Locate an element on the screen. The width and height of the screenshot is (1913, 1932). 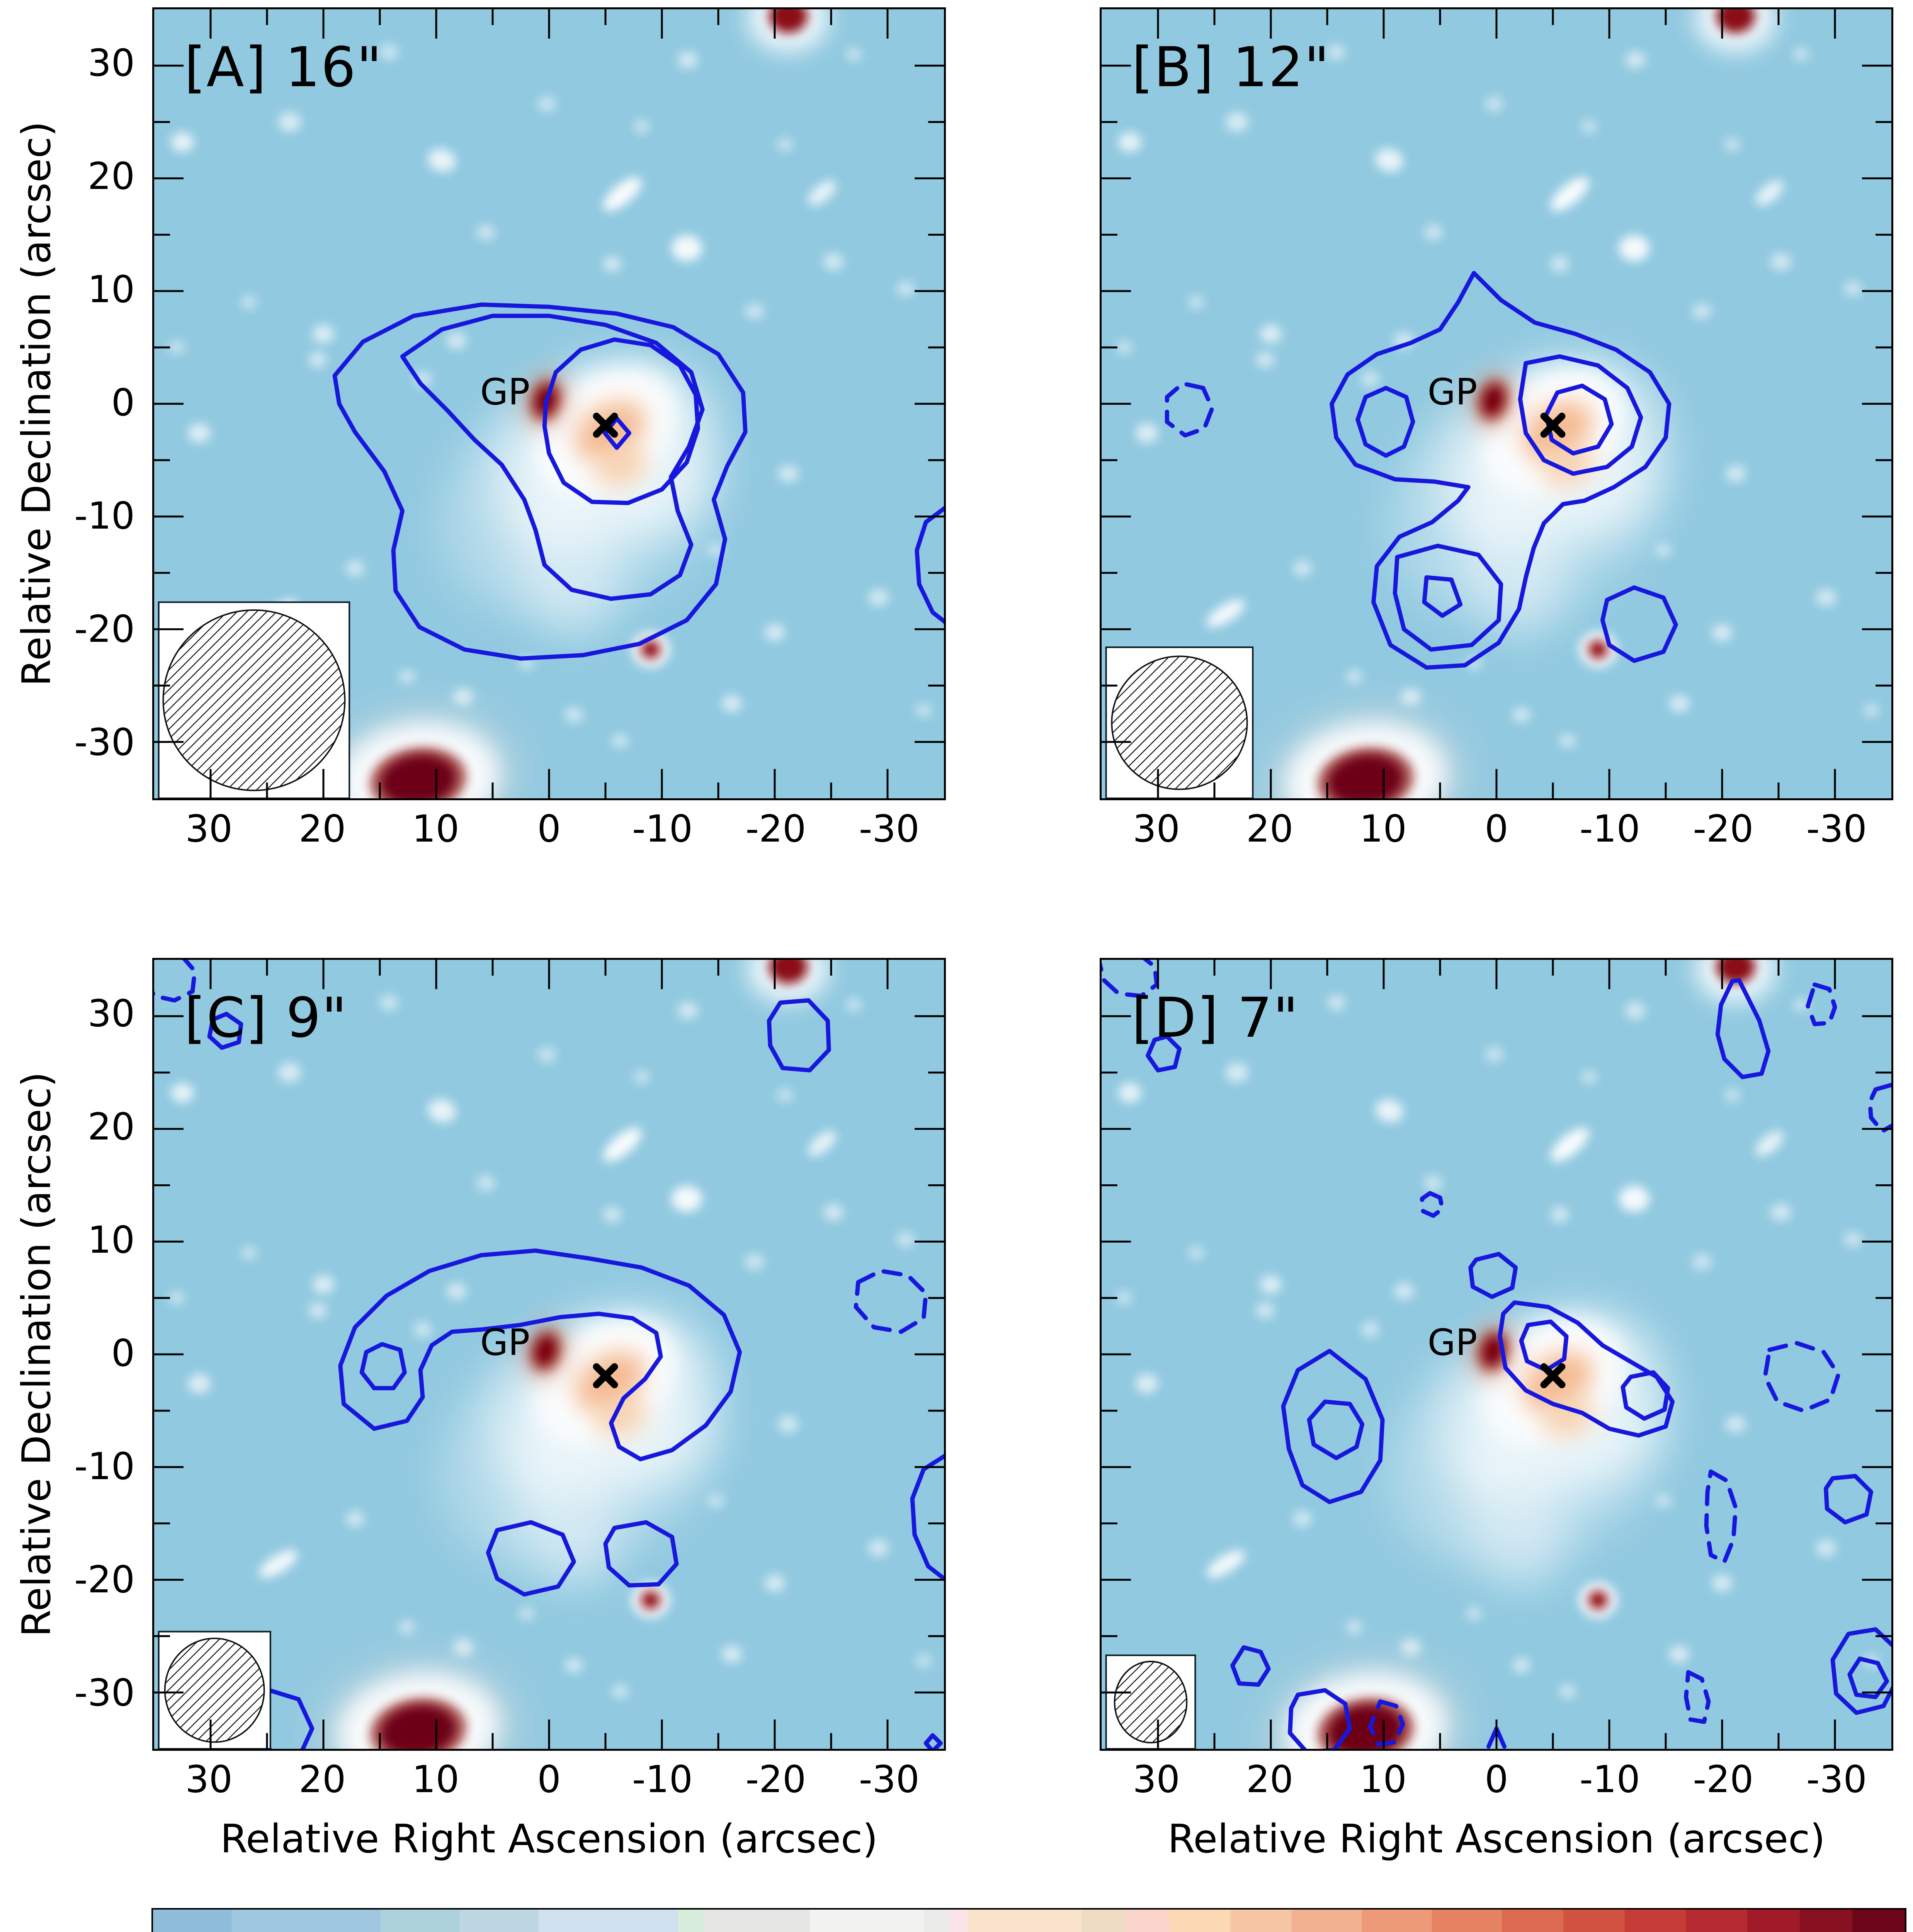
gp-label: GP is located at coordinates (505, 392).